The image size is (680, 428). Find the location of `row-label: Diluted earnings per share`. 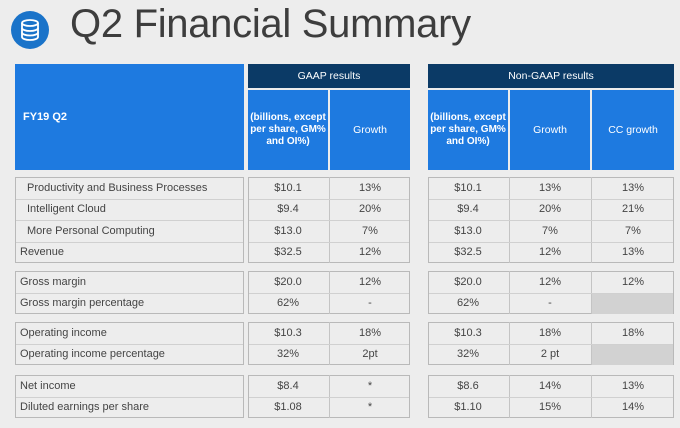

row-label: Diluted earnings per share is located at coordinates (85, 407).